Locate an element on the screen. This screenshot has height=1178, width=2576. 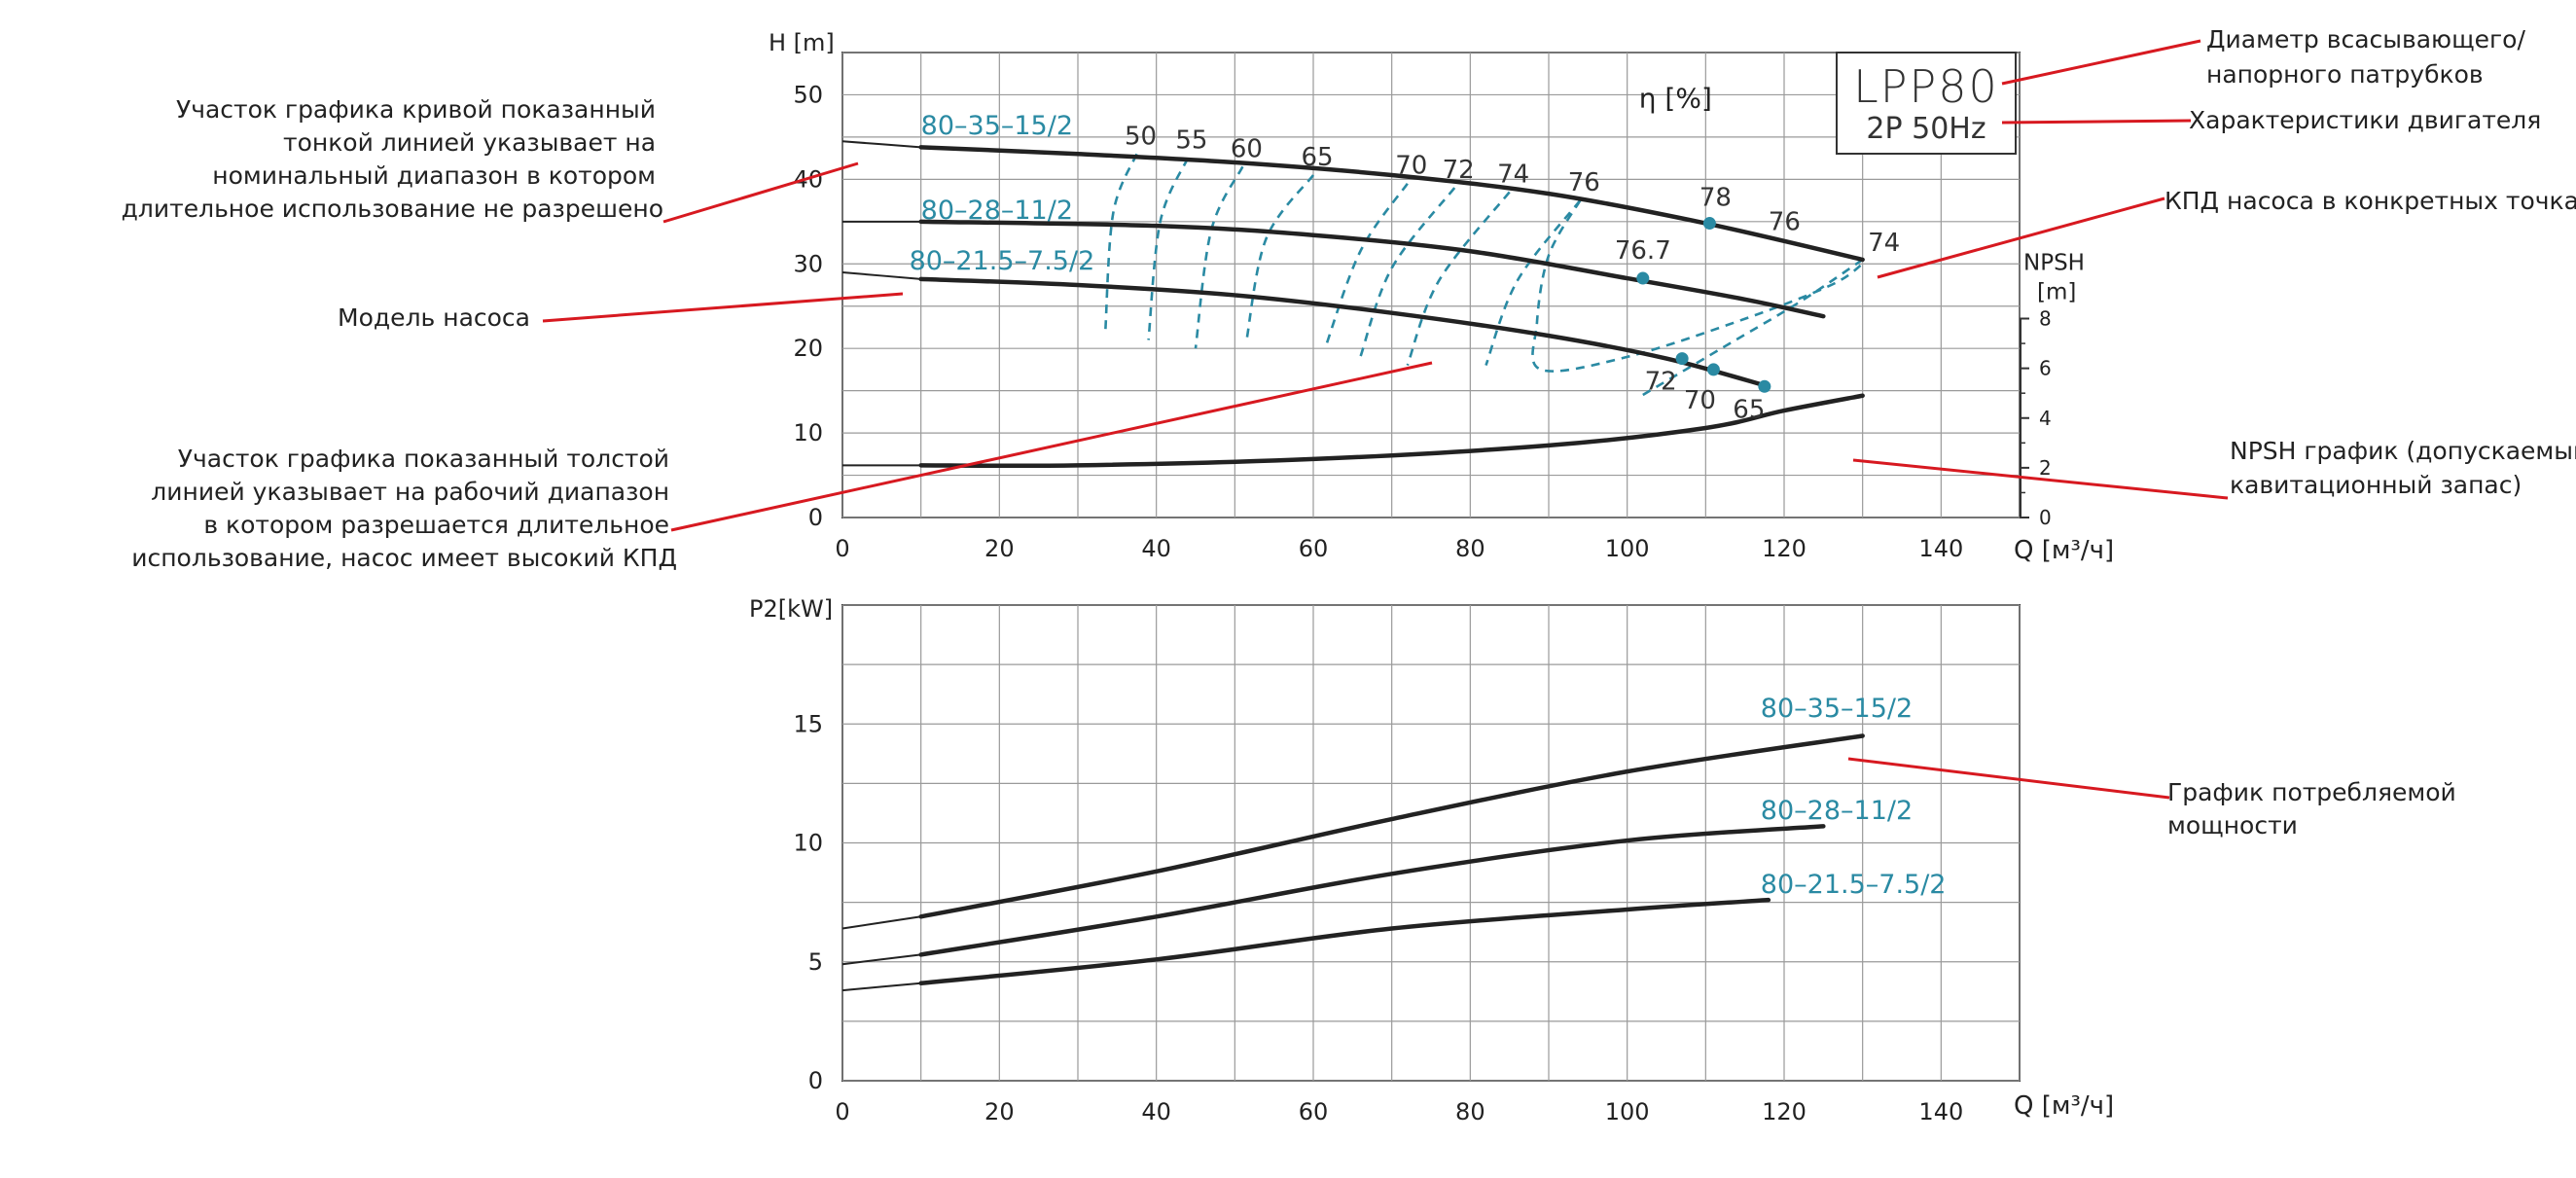
npsh-tick-label: 6 is located at coordinates (2045, 368).